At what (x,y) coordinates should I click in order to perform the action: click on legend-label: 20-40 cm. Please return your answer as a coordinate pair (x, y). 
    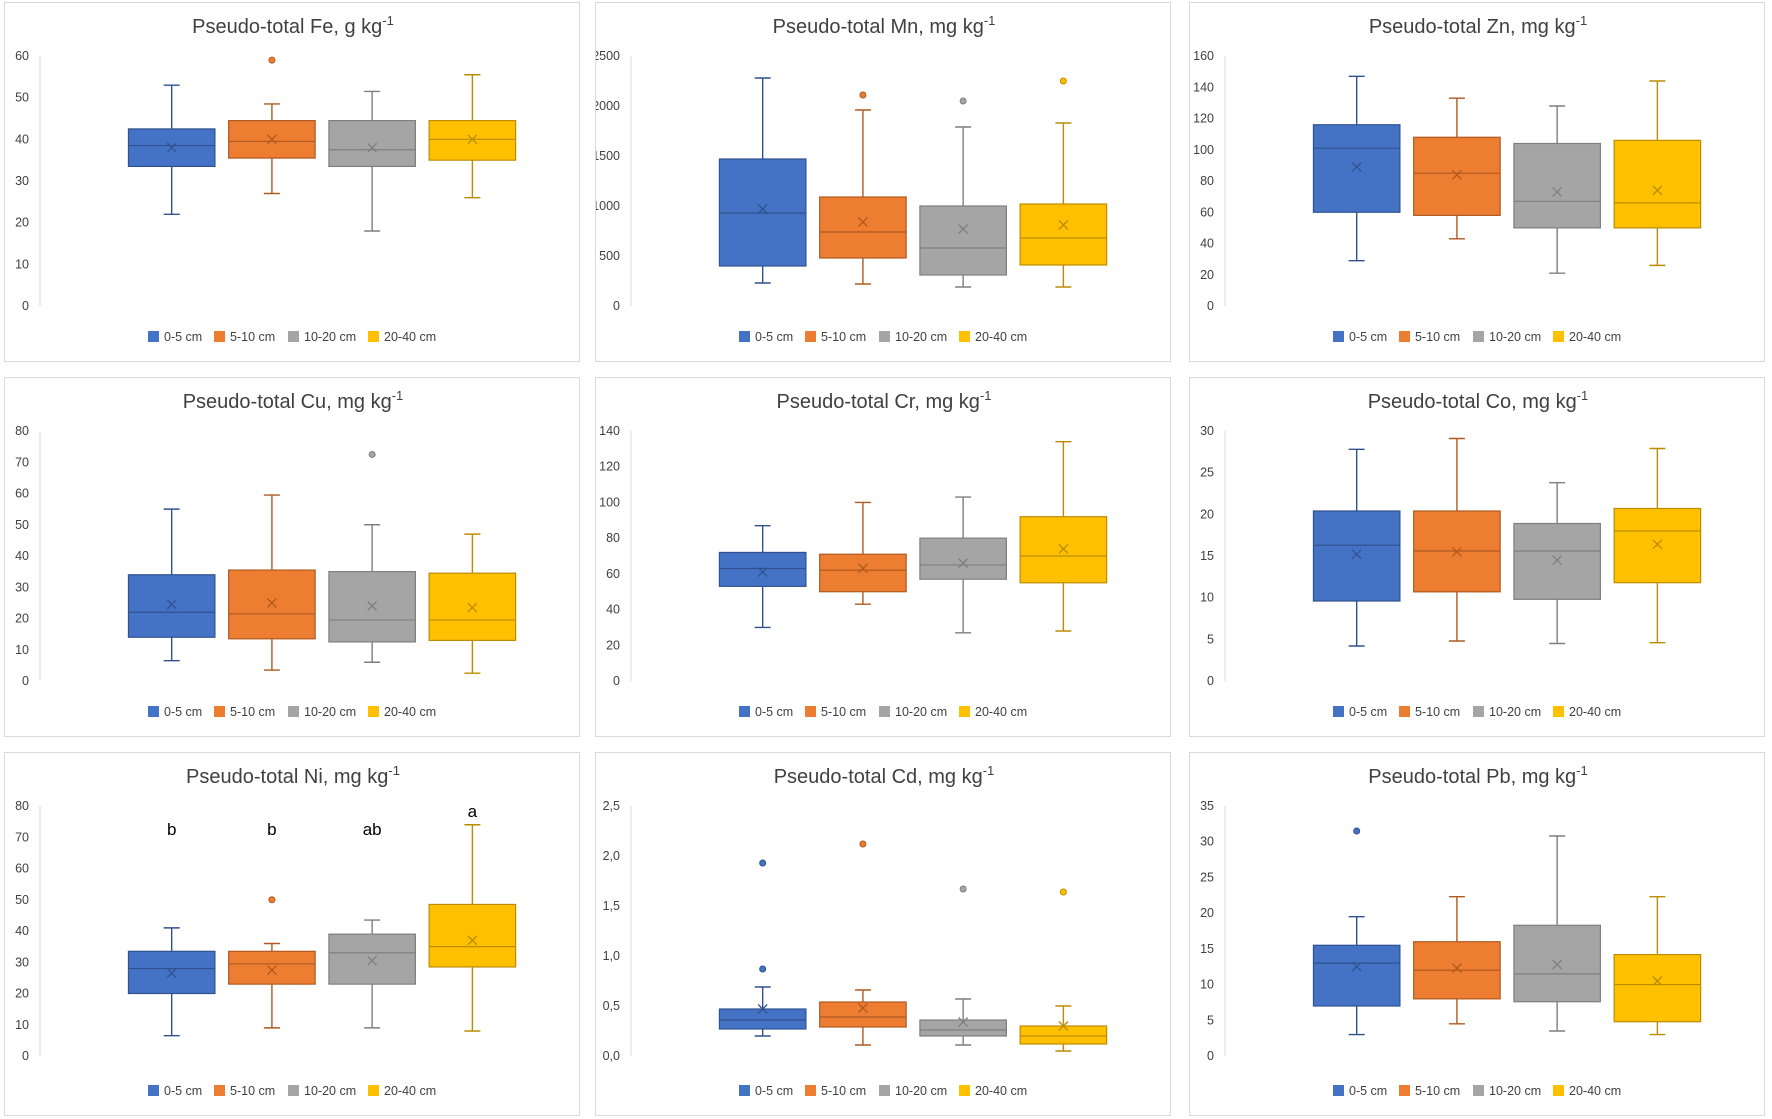
    Looking at the image, I should click on (410, 337).